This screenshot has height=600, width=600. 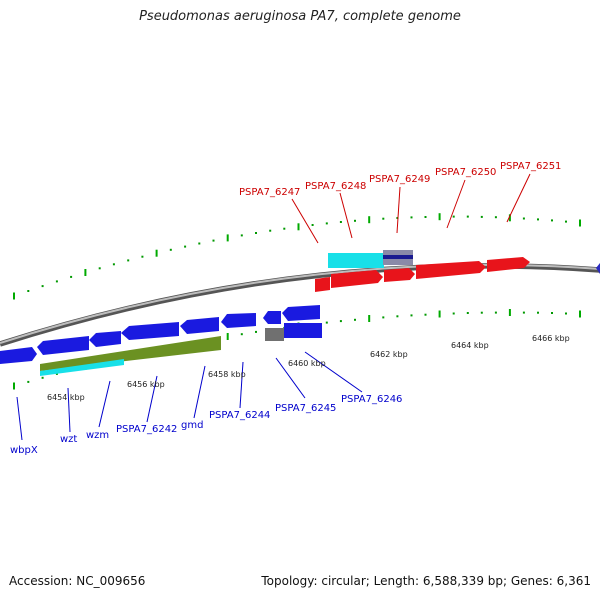 I want to click on gene-PSPA7_6246-lower, so click(x=303, y=330).